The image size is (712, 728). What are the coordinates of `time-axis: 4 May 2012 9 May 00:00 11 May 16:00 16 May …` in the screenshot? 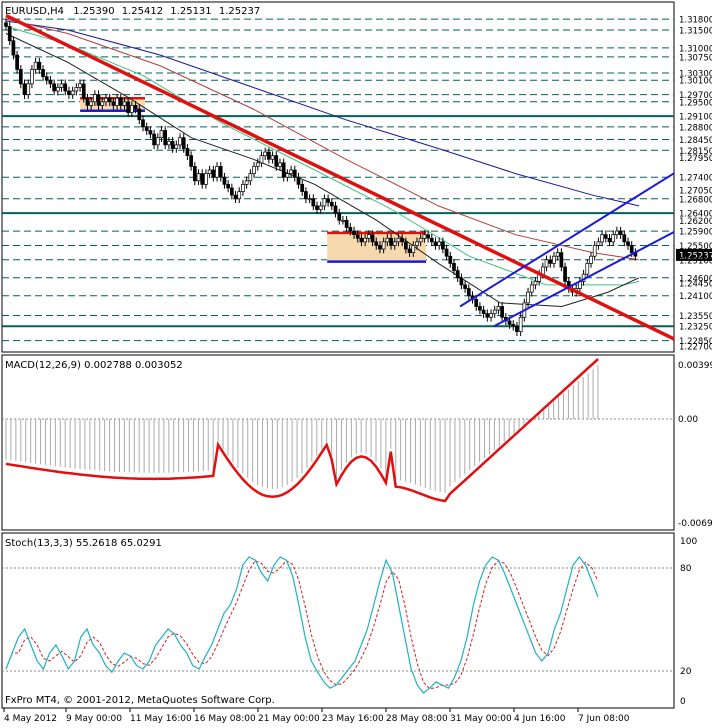 It's located at (316, 716).